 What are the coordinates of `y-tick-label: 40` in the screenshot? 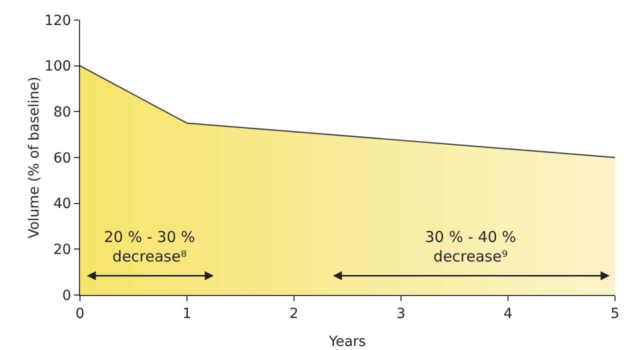 It's located at (62, 204).